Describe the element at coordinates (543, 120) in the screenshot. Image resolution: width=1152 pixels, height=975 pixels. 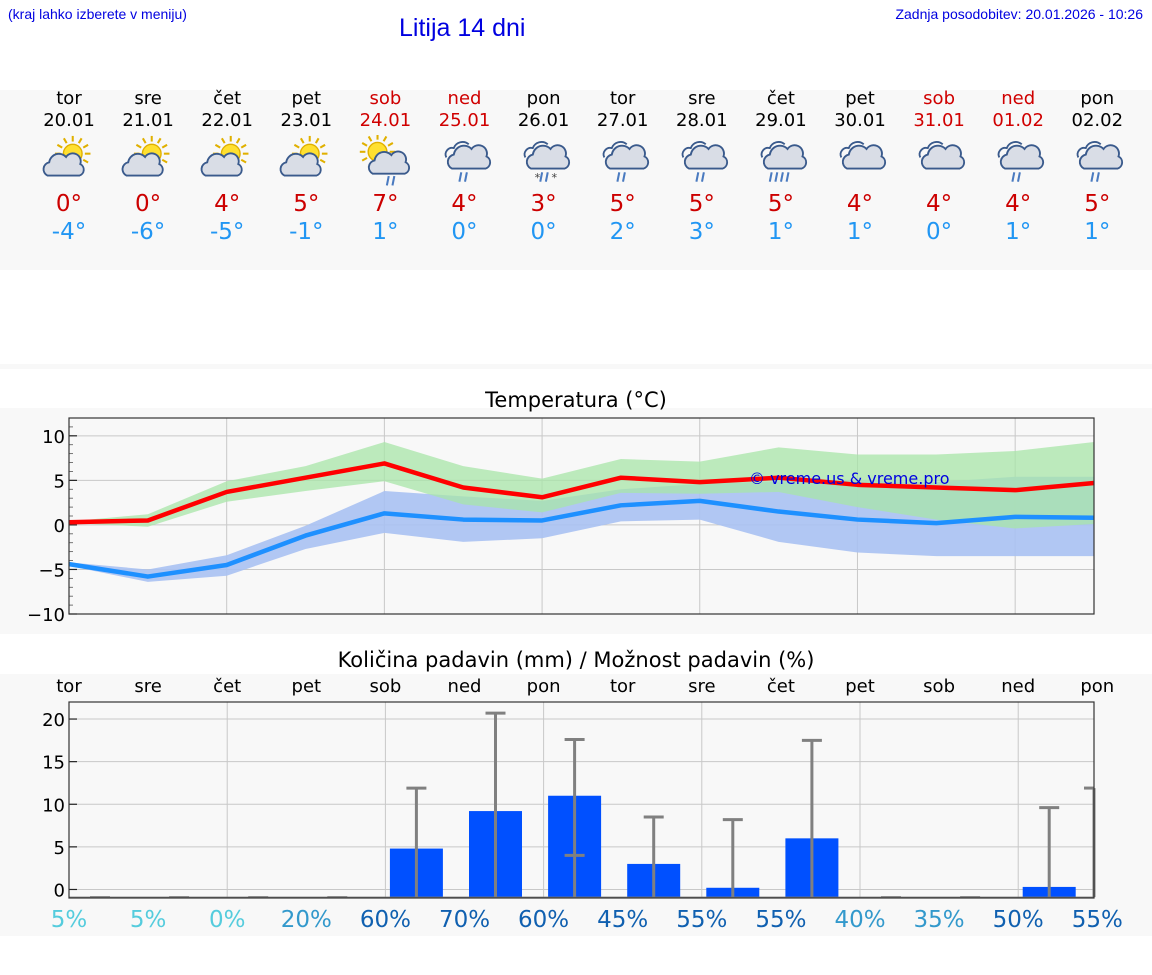
I see `day-date: 26.01` at that location.